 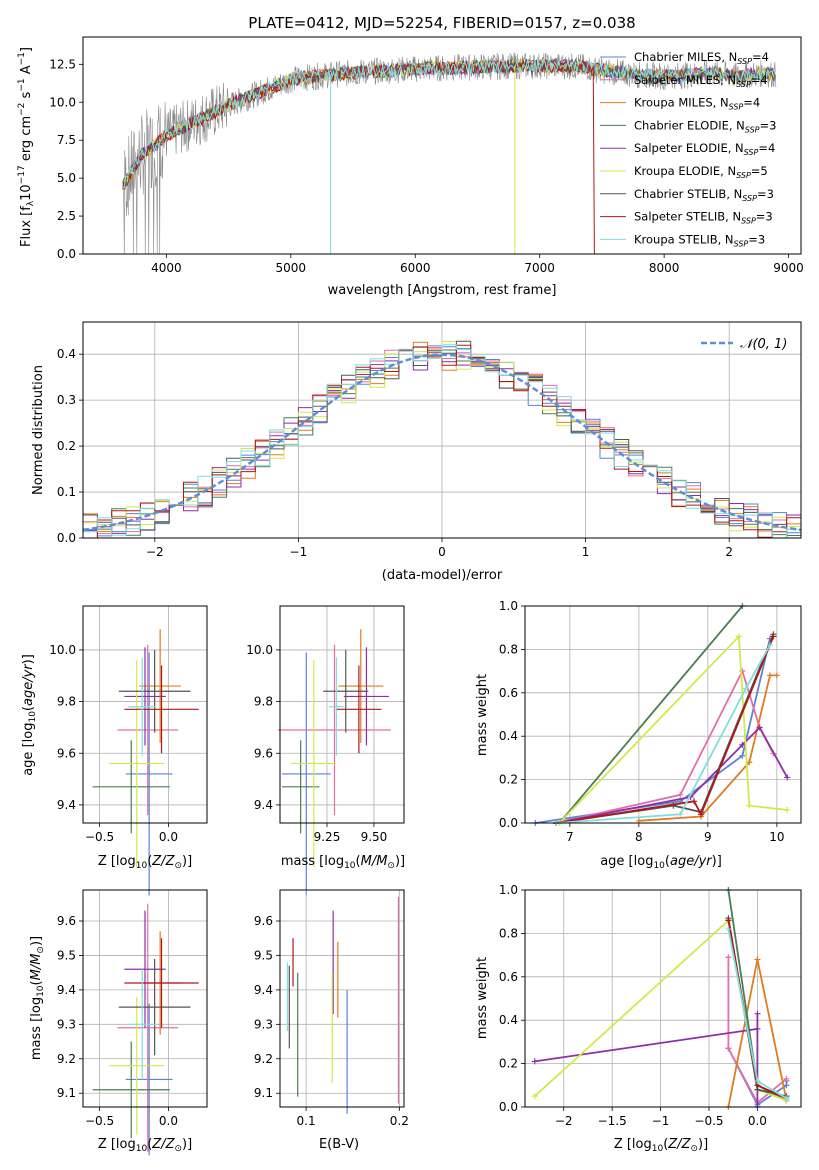 I want to click on mw-vs-age-xlabel: age [log10(age/yr)], so click(x=661, y=862).